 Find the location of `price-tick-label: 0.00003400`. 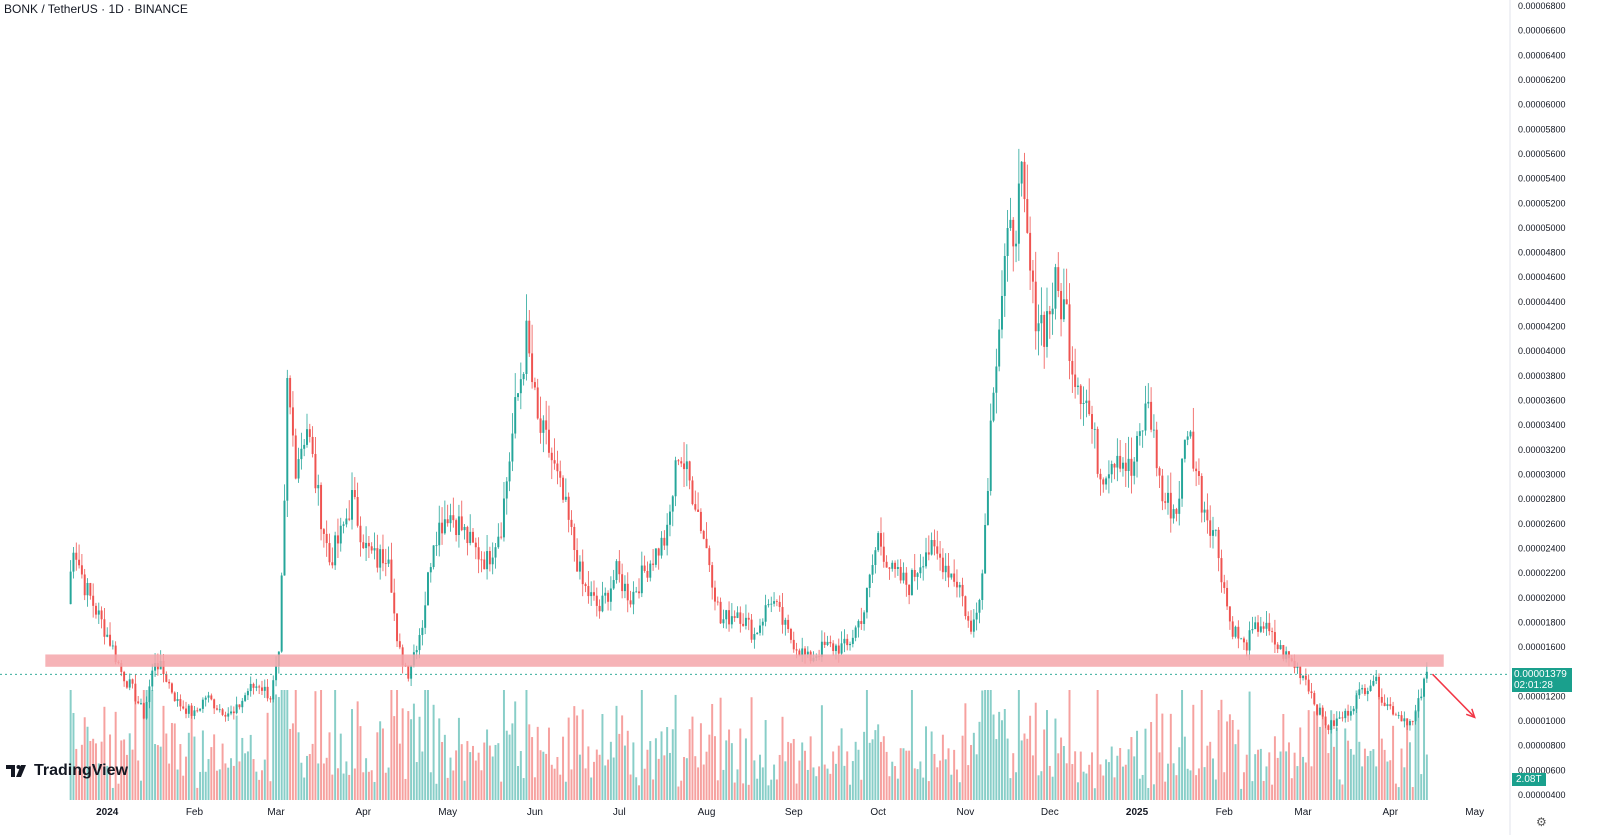

price-tick-label: 0.00003400 is located at coordinates (1542, 425).